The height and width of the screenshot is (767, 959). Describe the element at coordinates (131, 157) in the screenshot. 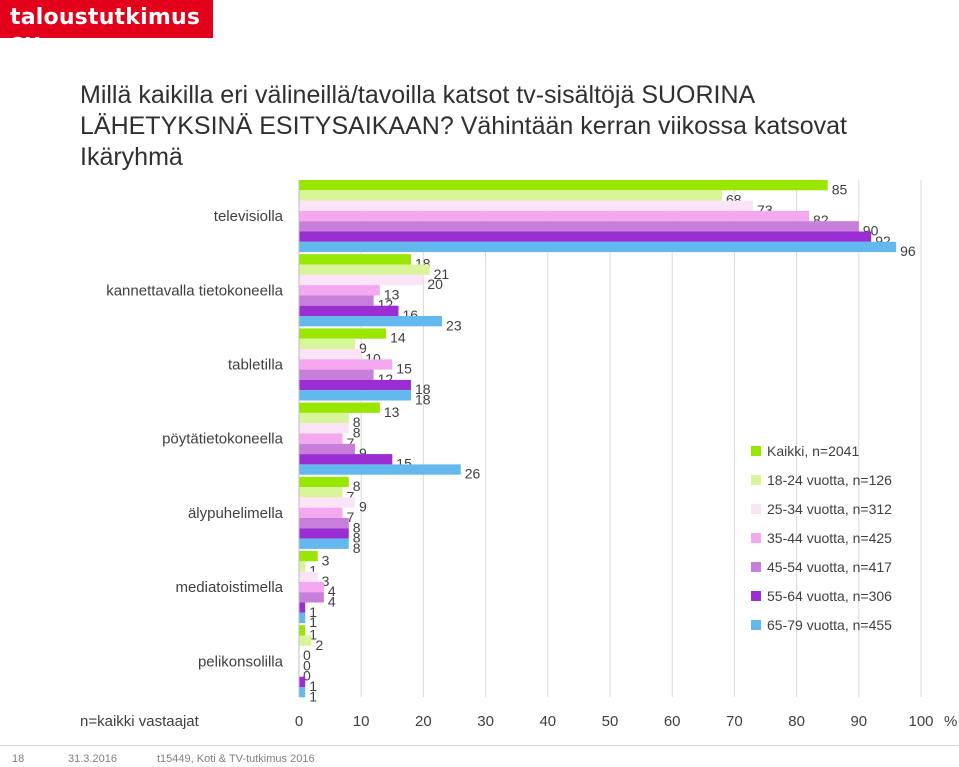

I see `chart-subtitle: Ikäryhmä` at that location.